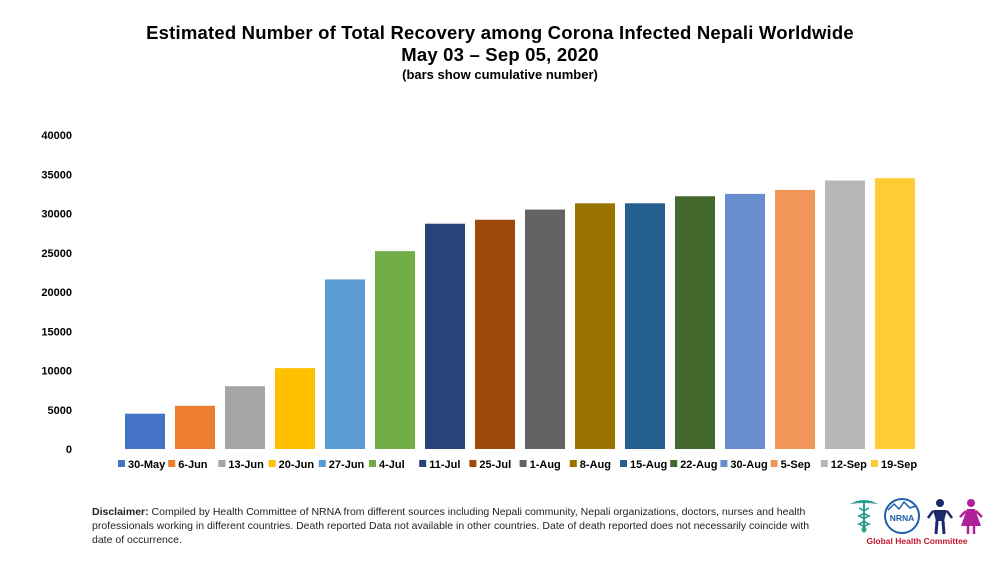  I want to click on chart-subtitle: May 03 – Sep 05, 2020, so click(500, 54).